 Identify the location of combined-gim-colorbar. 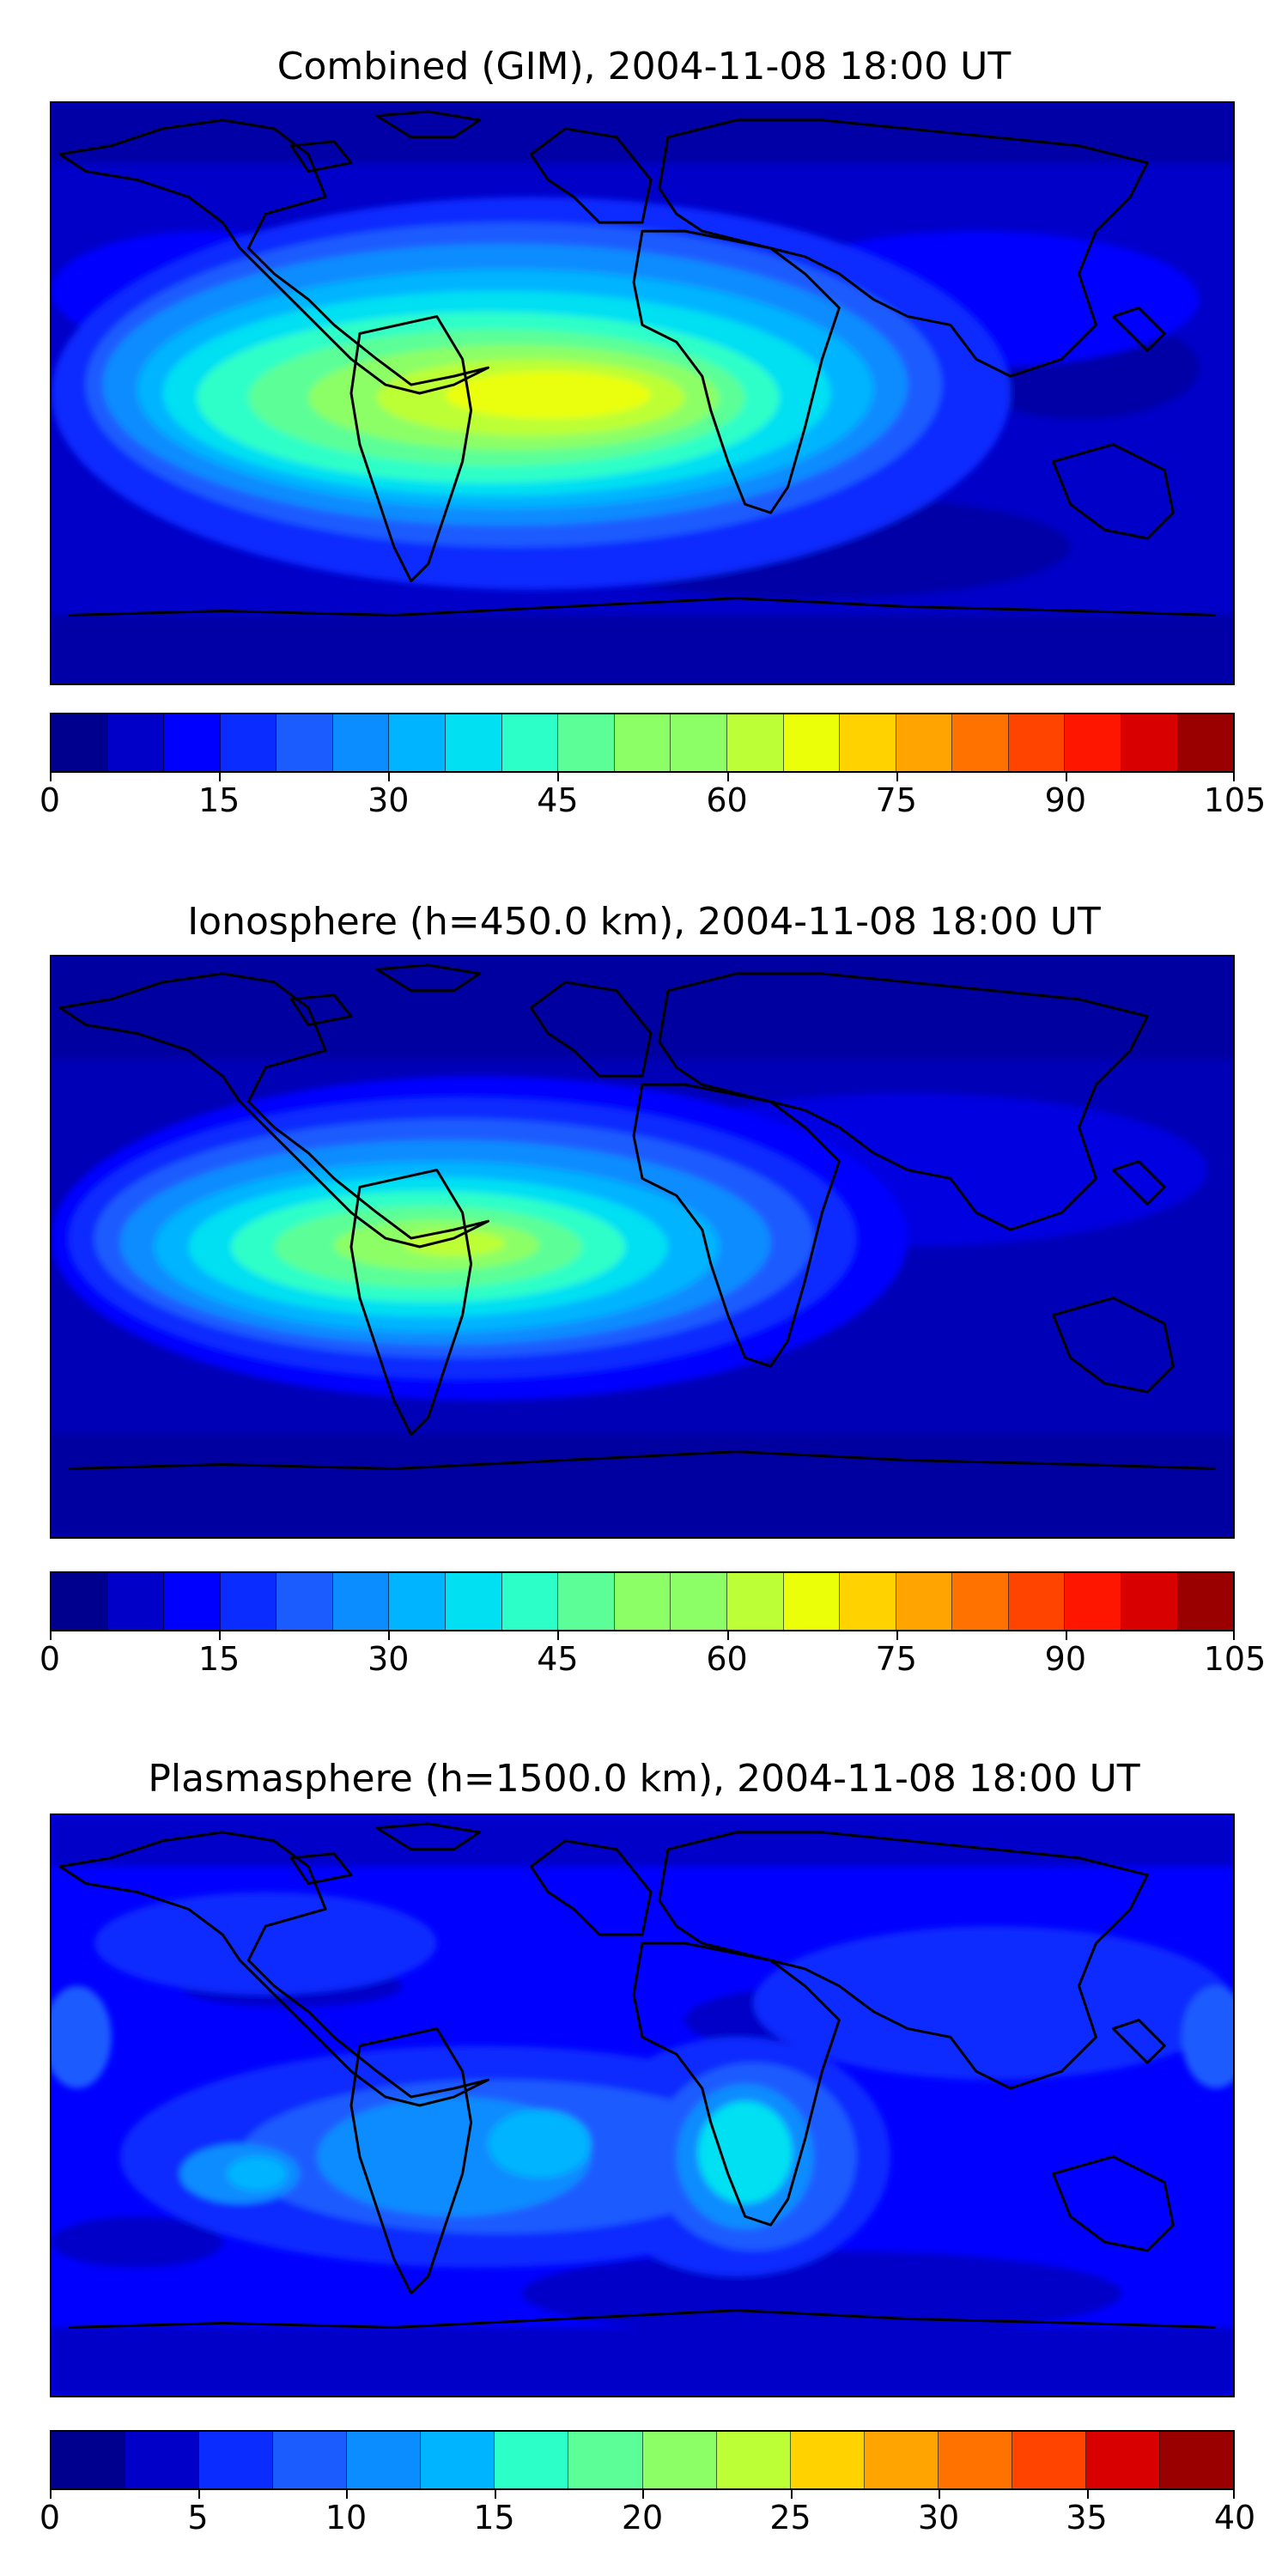
(642, 743).